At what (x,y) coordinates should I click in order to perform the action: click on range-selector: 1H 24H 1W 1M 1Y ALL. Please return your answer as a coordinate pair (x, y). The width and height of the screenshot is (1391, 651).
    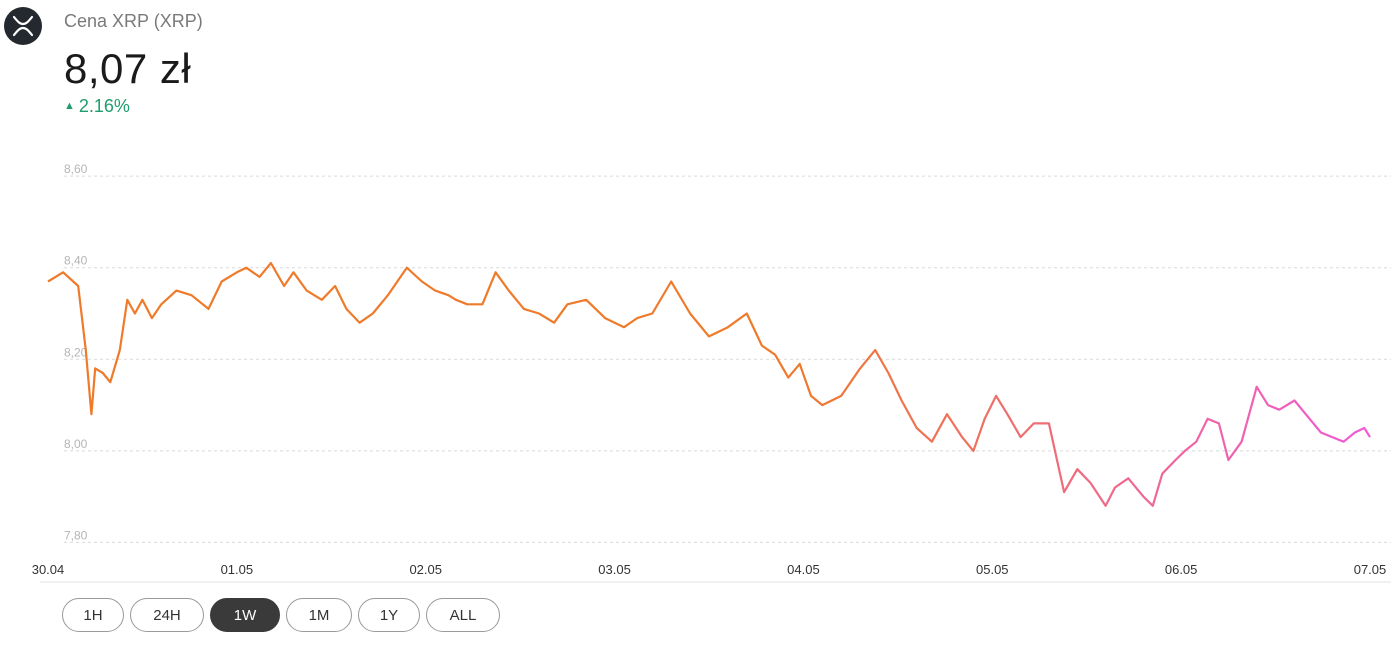
    Looking at the image, I should click on (281, 615).